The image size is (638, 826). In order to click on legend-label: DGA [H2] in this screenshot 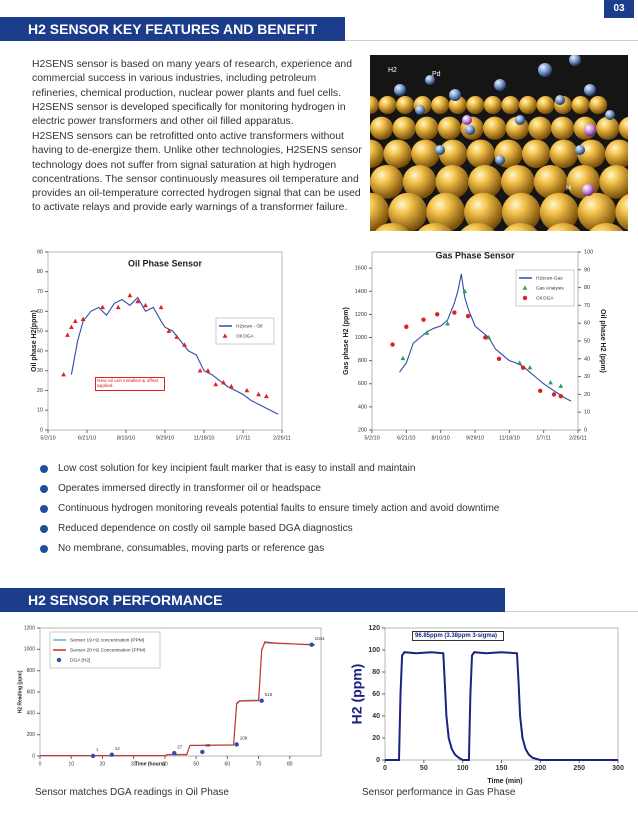, I will do `click(80, 660)`.